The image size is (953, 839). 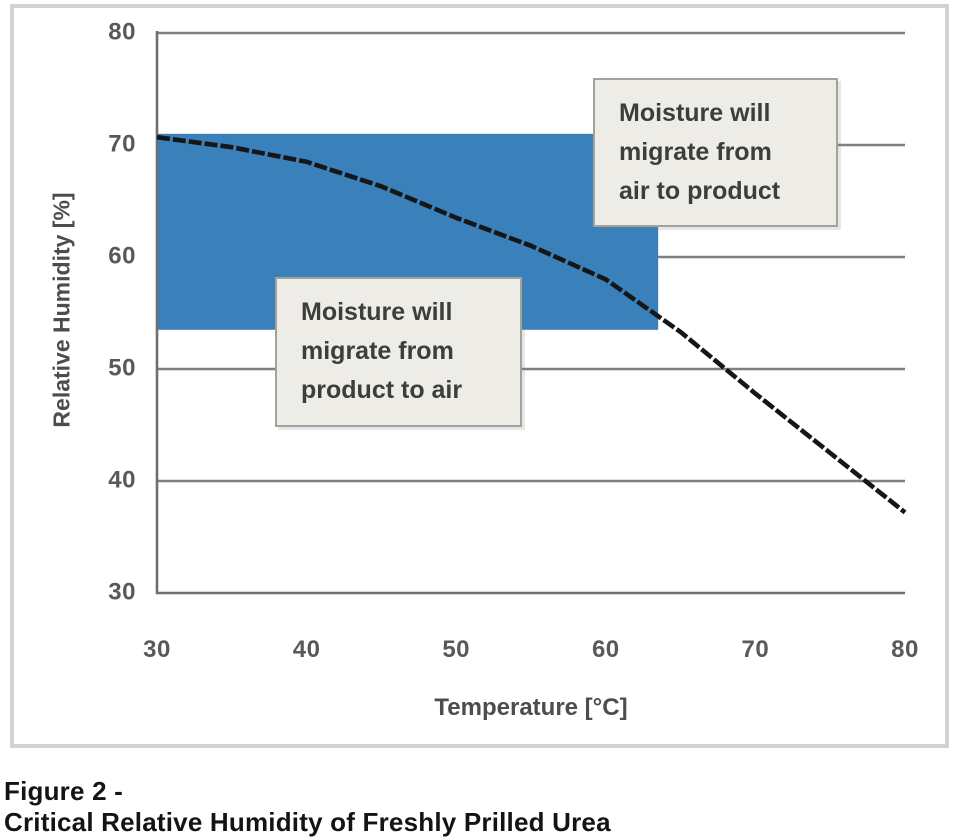 What do you see at coordinates (700, 191) in the screenshot?
I see `annotation-line: air to product` at bounding box center [700, 191].